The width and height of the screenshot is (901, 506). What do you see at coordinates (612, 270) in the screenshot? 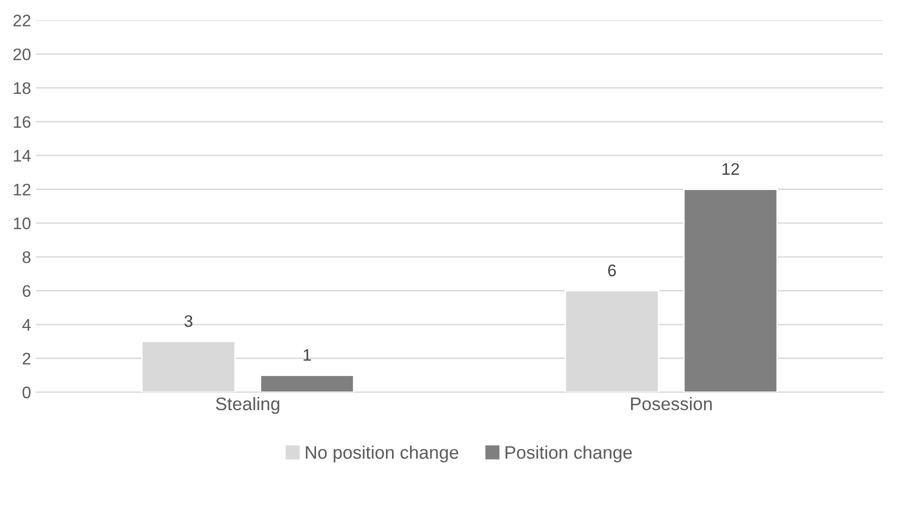
I see `data-label: 6` at bounding box center [612, 270].